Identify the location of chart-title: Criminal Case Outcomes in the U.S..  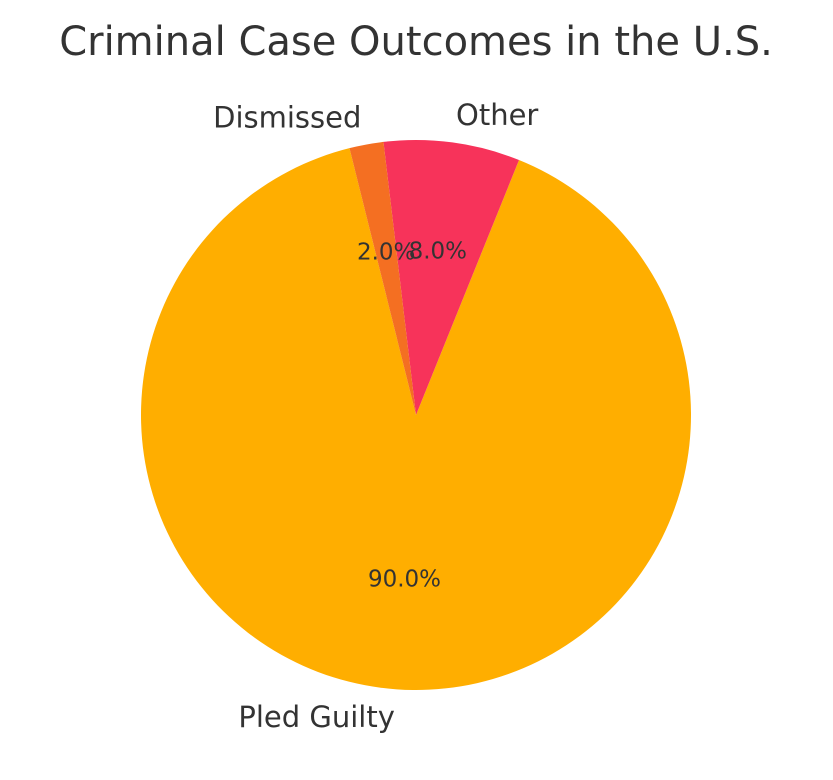
(416, 42).